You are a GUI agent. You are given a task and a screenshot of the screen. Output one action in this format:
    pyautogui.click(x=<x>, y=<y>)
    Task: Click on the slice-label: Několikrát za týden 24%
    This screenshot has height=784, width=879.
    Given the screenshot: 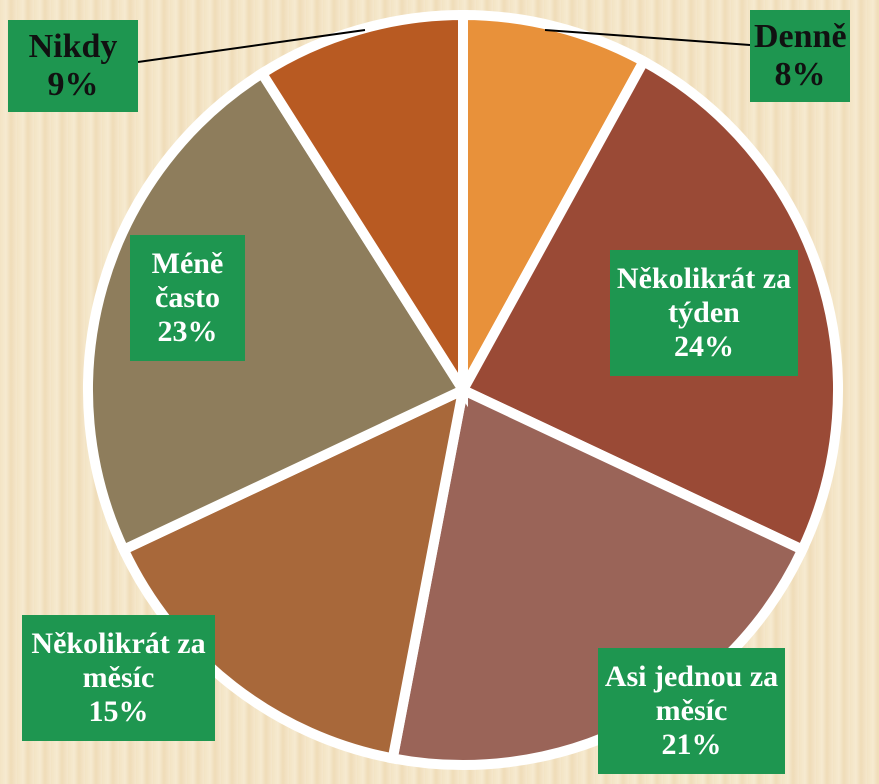 What is the action you would take?
    pyautogui.click(x=704, y=313)
    